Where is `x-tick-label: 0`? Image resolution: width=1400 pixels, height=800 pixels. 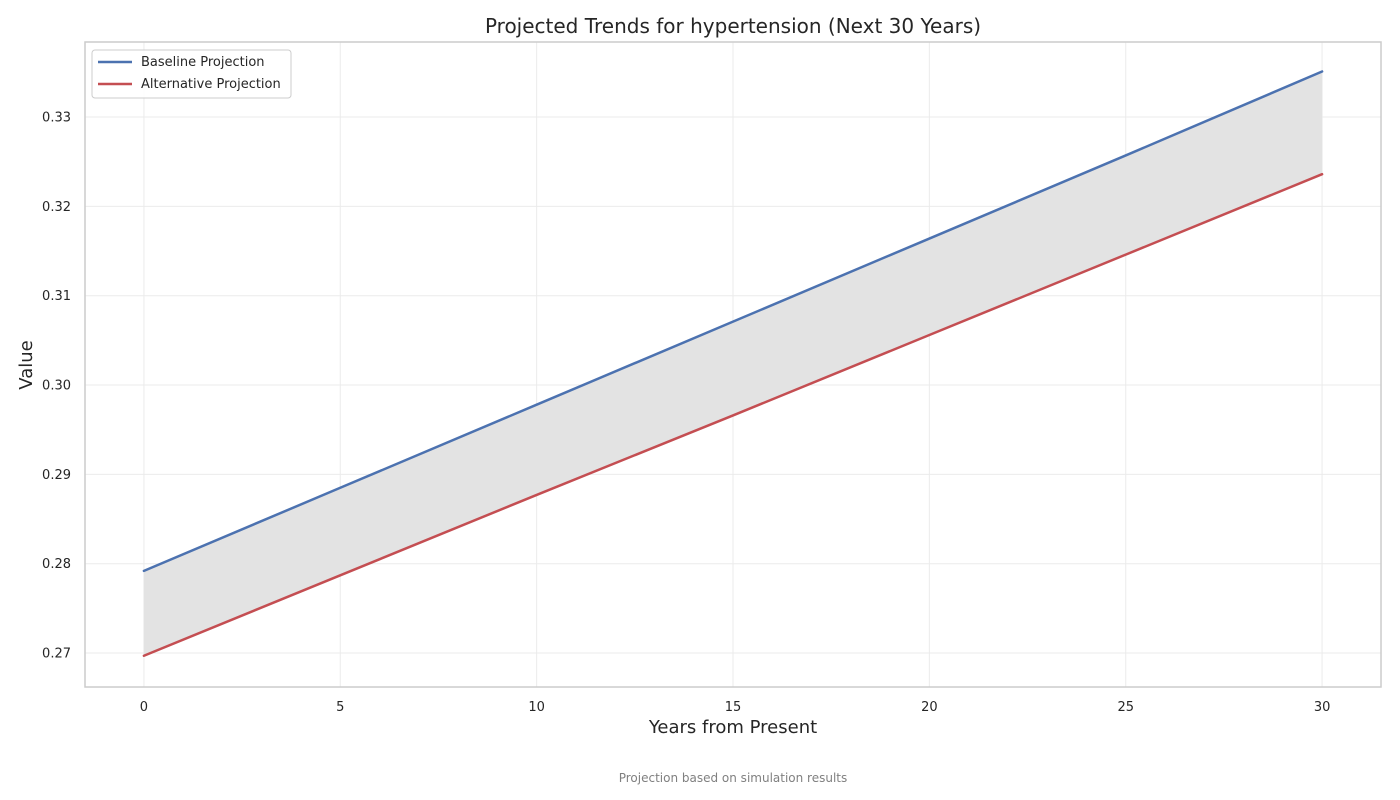 x-tick-label: 0 is located at coordinates (144, 707).